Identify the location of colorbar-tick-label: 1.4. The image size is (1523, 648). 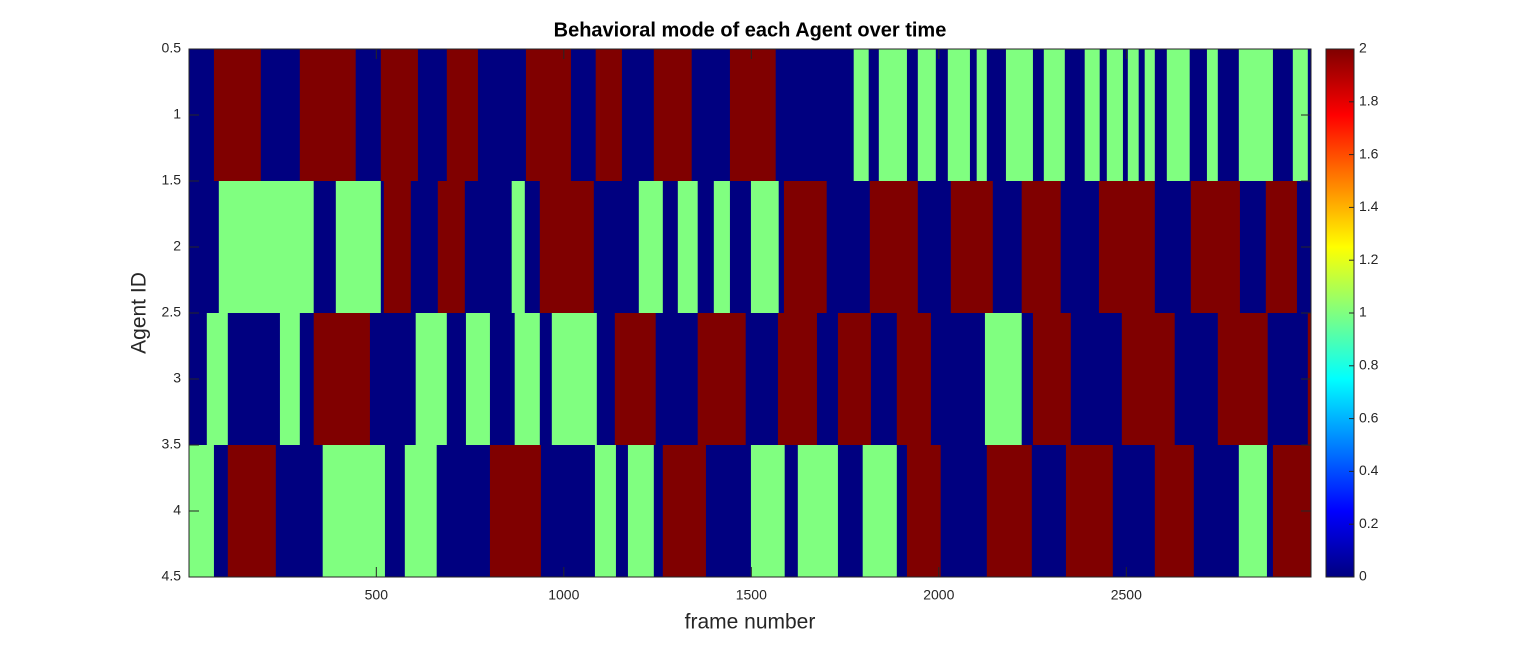
(1369, 206).